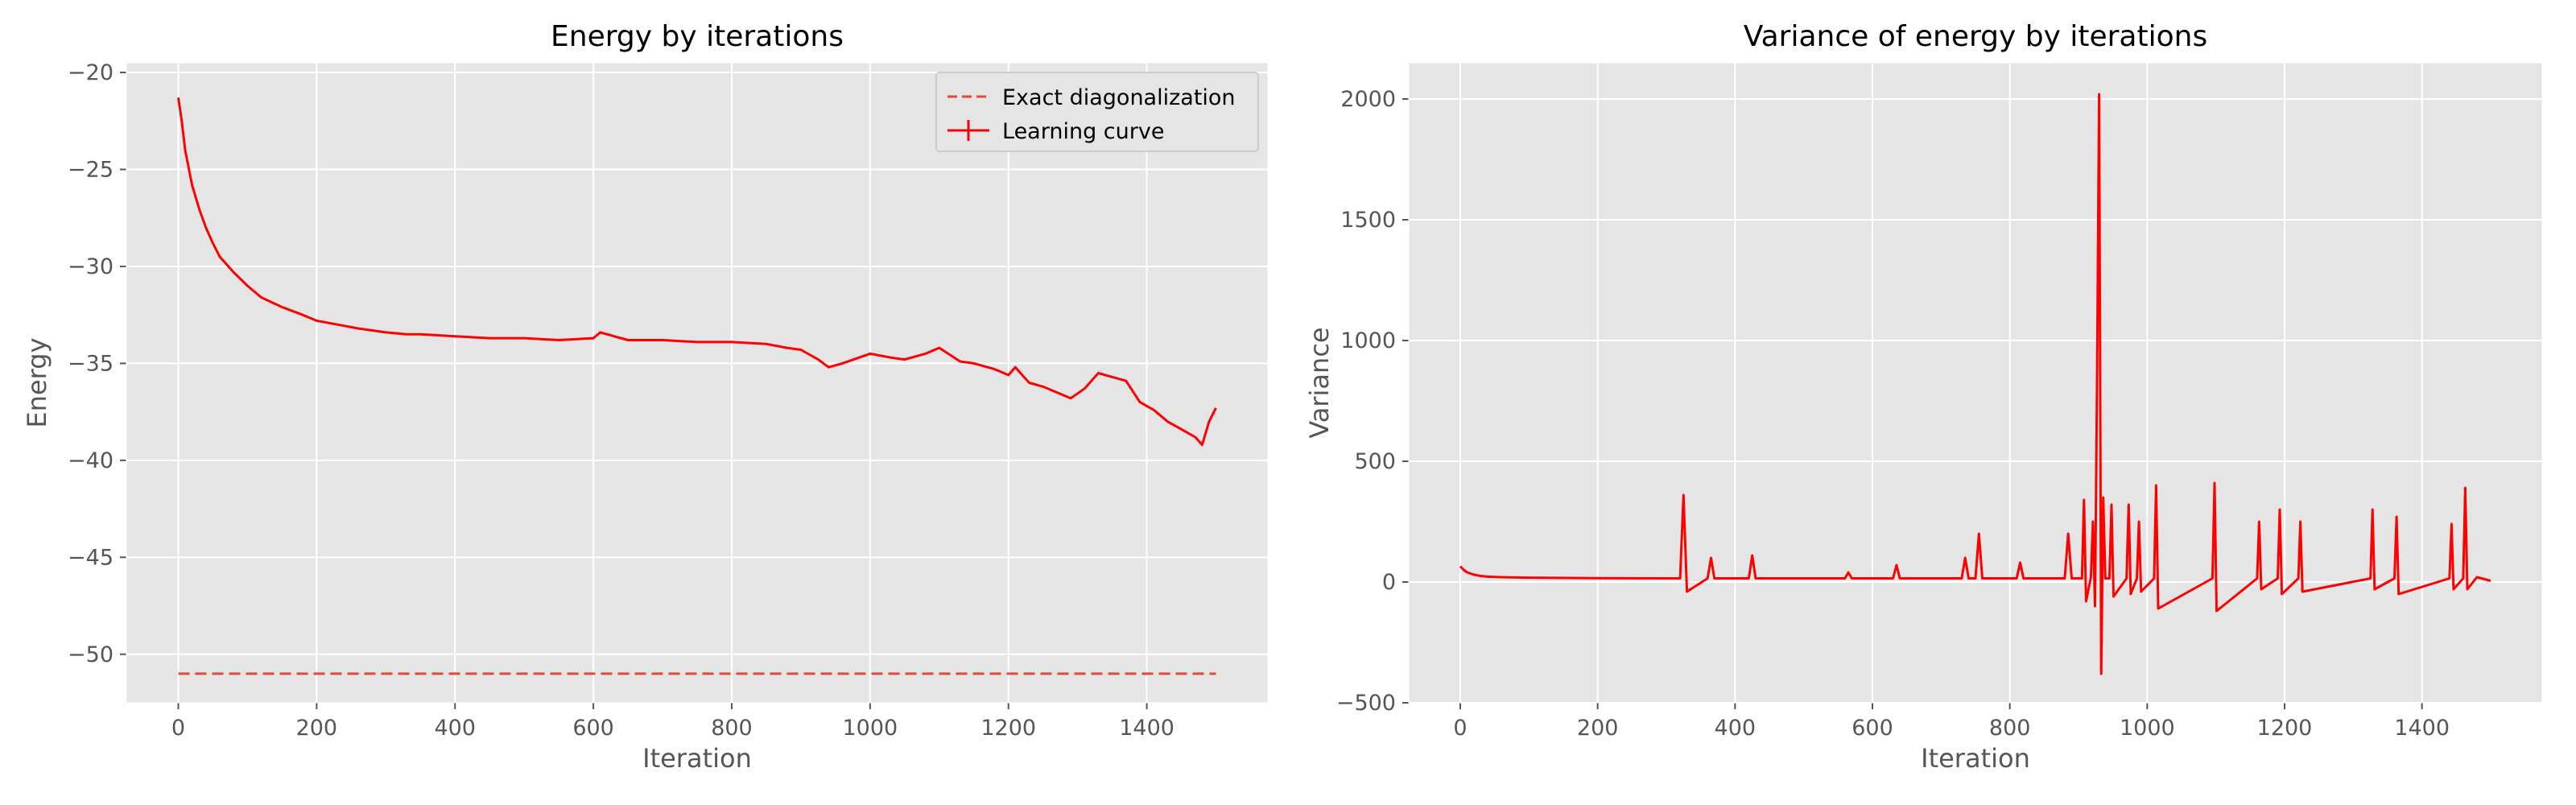 The height and width of the screenshot is (805, 2576). Describe the element at coordinates (91, 557) in the screenshot. I see `y-tick-label: −45` at that location.